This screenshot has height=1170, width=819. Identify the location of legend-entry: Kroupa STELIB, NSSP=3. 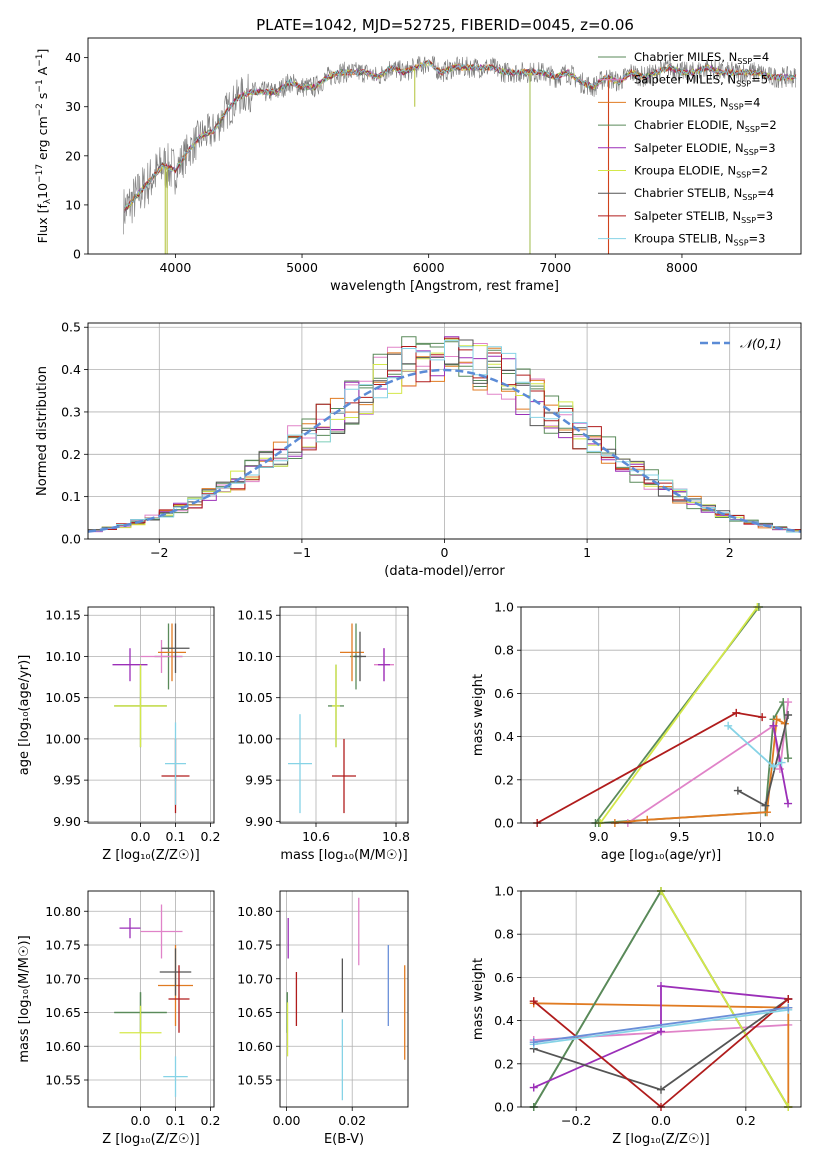
(699, 240).